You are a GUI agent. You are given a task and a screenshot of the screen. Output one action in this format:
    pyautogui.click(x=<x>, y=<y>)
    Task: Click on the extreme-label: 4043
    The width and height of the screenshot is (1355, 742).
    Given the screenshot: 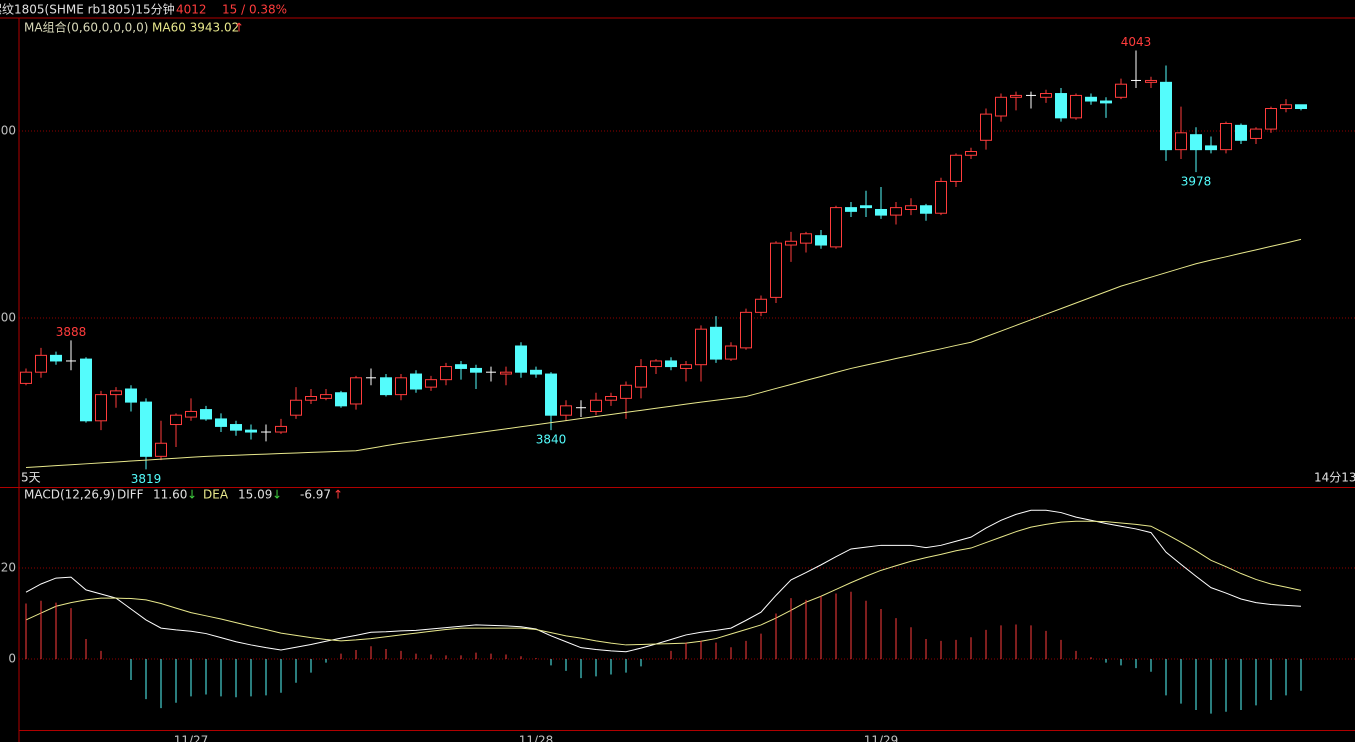 What is the action you would take?
    pyautogui.click(x=1136, y=42)
    